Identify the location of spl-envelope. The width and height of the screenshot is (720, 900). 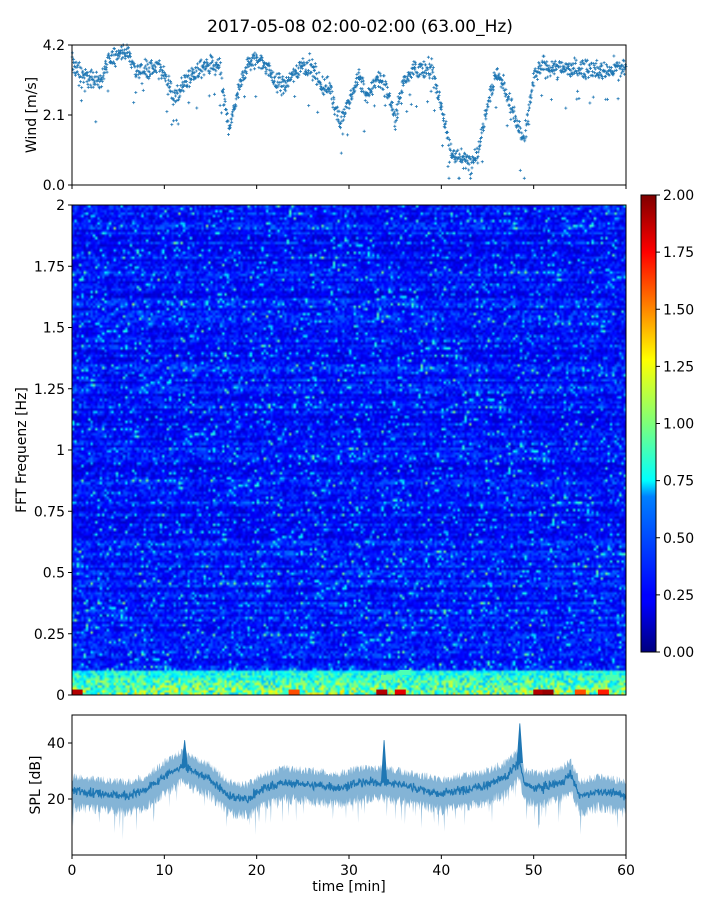
(349, 792).